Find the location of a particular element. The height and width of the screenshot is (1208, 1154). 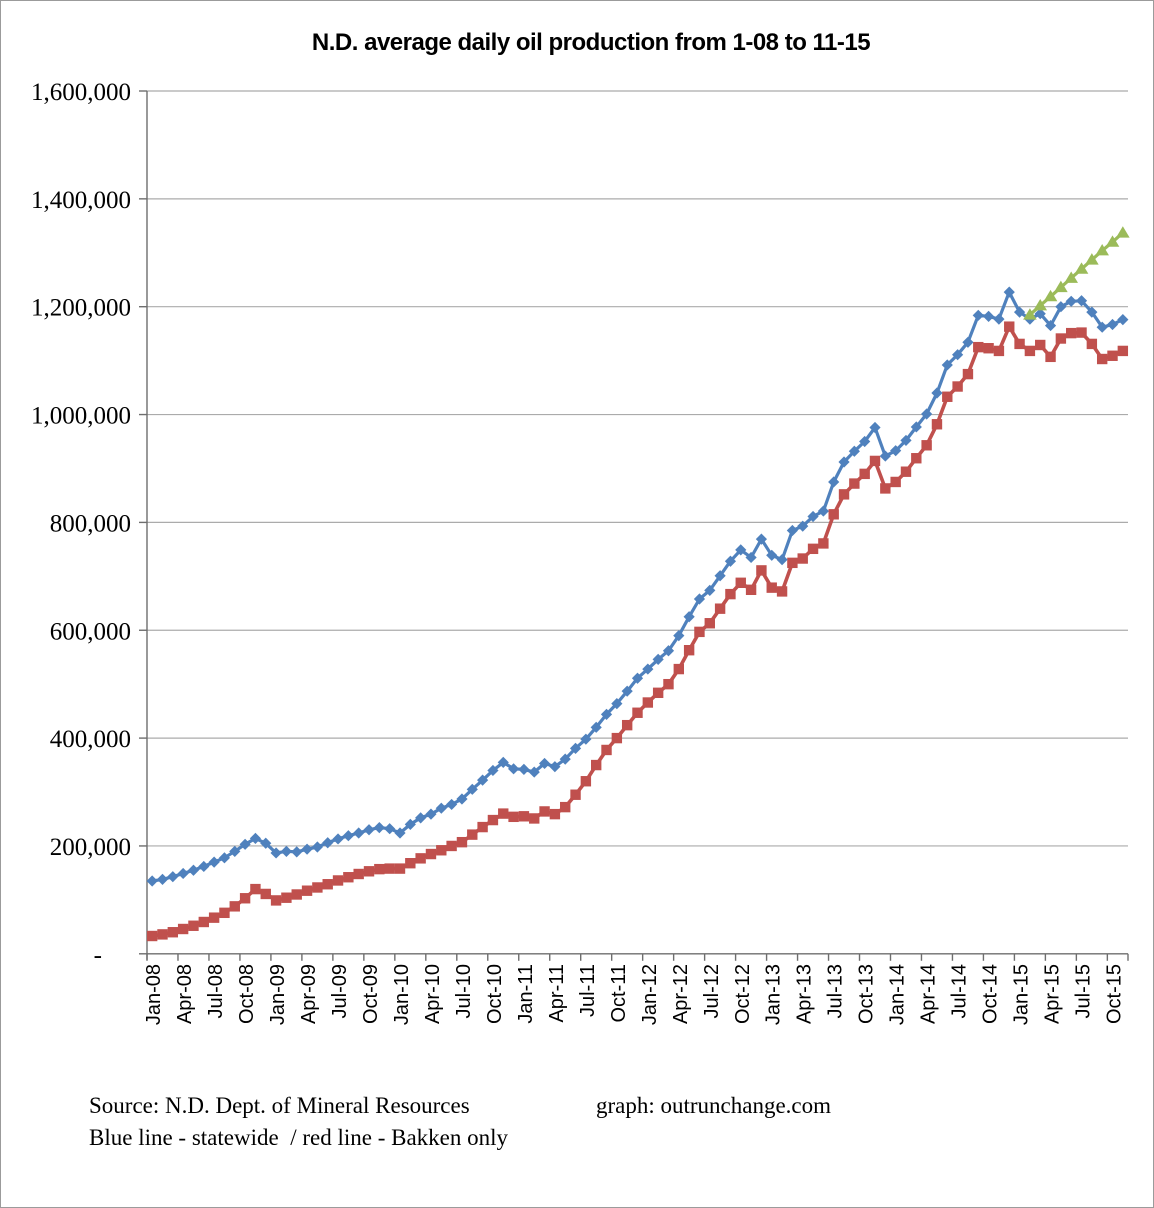

x-axis-label: Jul-15 is located at coordinates (1084, 991).